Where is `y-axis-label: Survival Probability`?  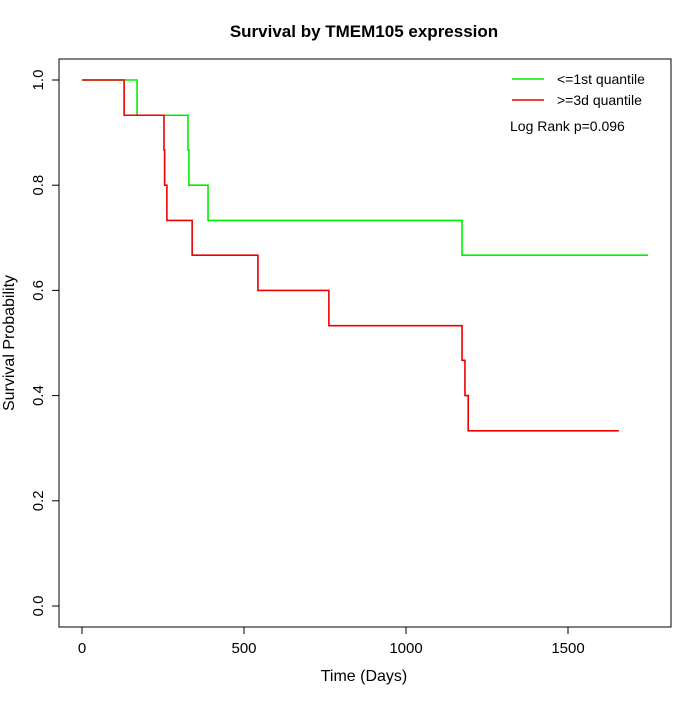
y-axis-label: Survival Probability is located at coordinates (9, 343).